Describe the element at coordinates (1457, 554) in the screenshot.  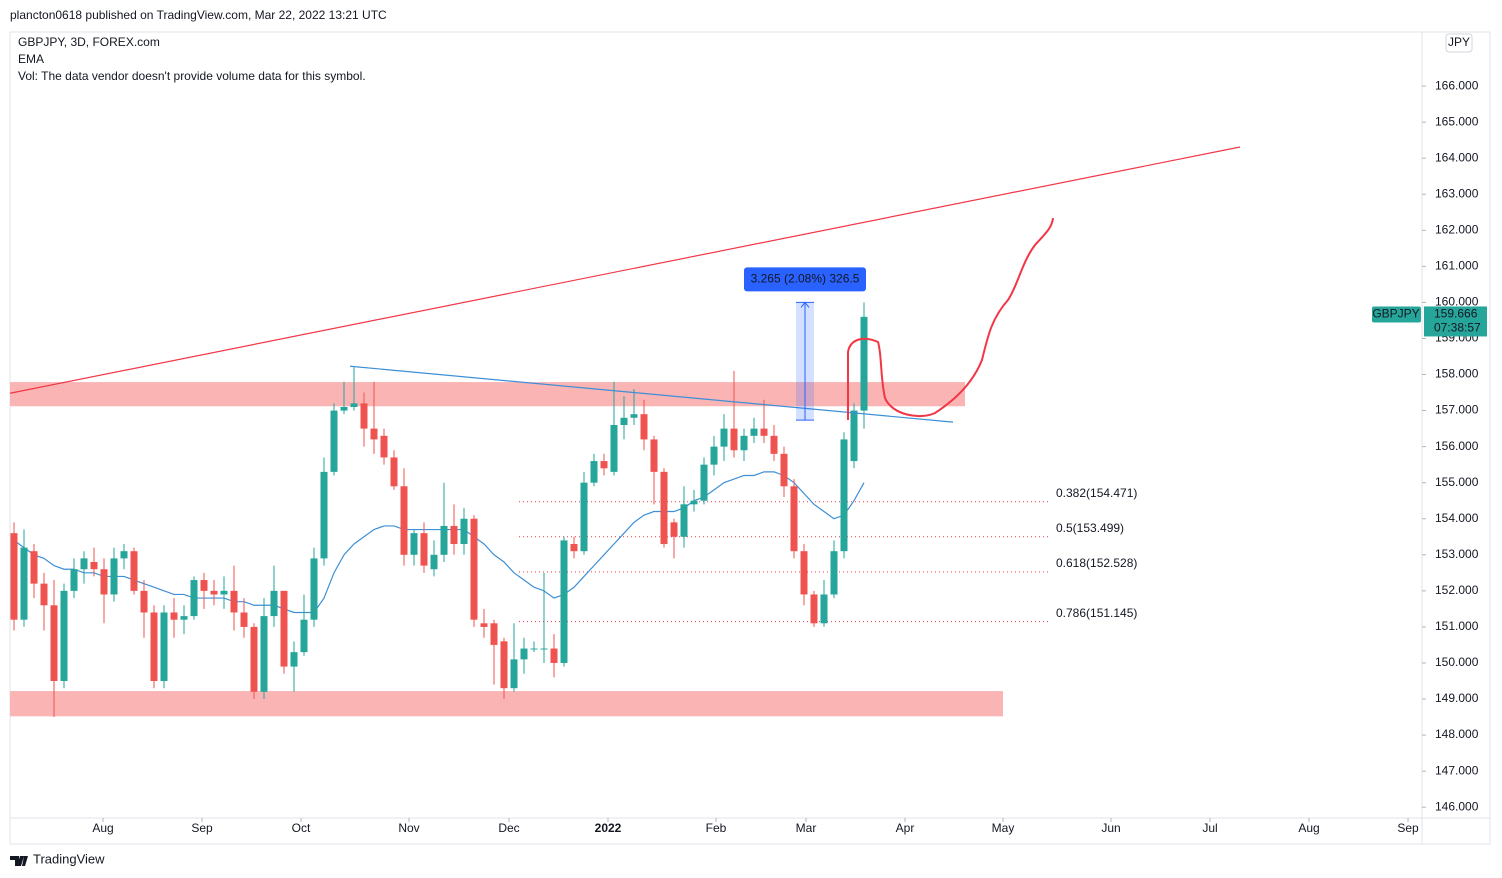
I see `y-tick-label: 153.000` at that location.